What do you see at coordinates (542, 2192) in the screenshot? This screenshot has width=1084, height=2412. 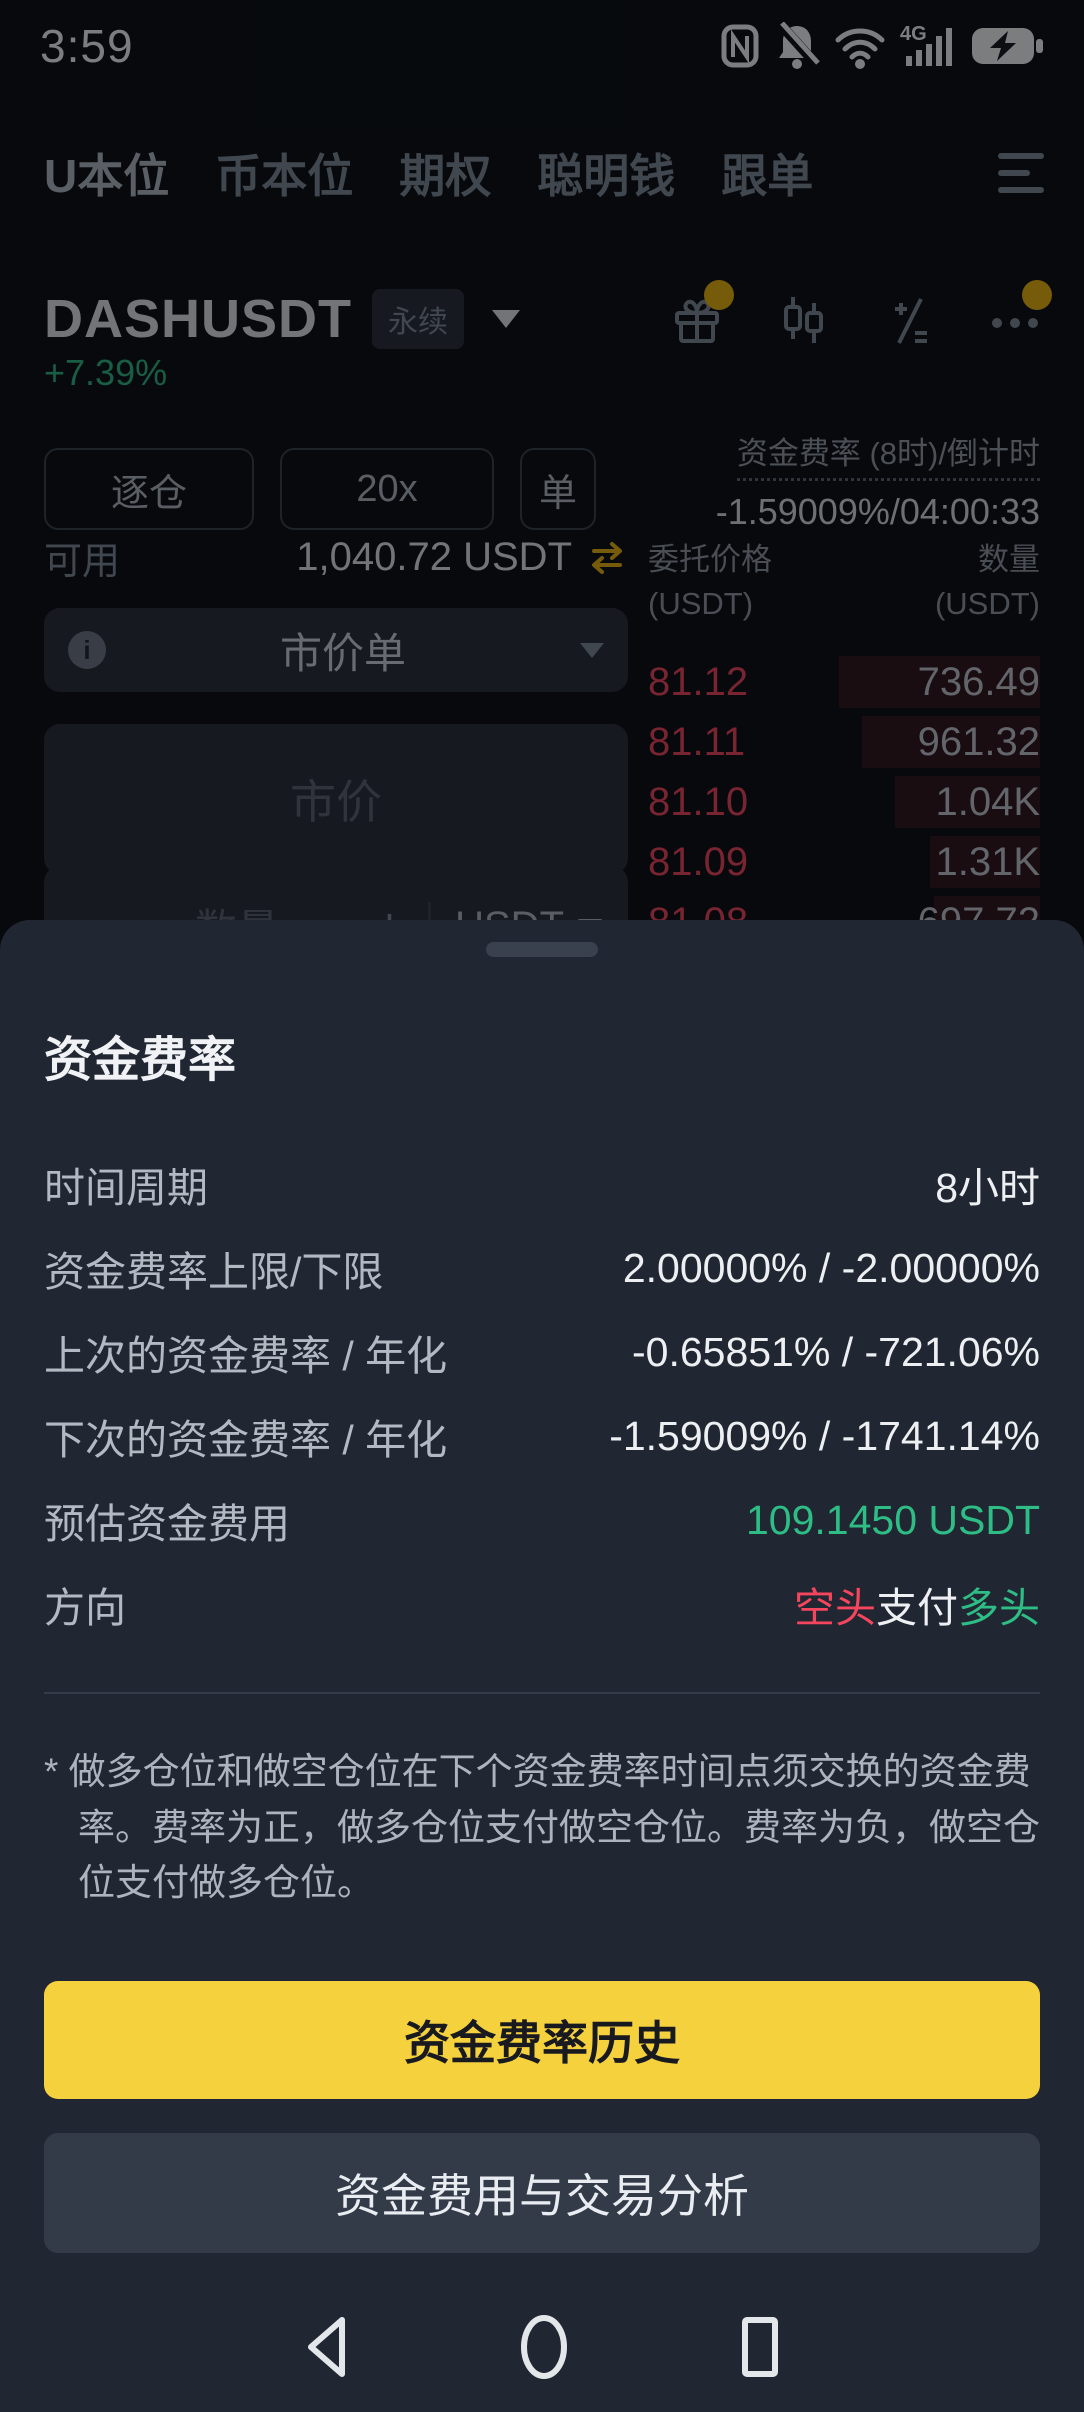 I see `funding-analysis-button: 资金费用与交易分析` at bounding box center [542, 2192].